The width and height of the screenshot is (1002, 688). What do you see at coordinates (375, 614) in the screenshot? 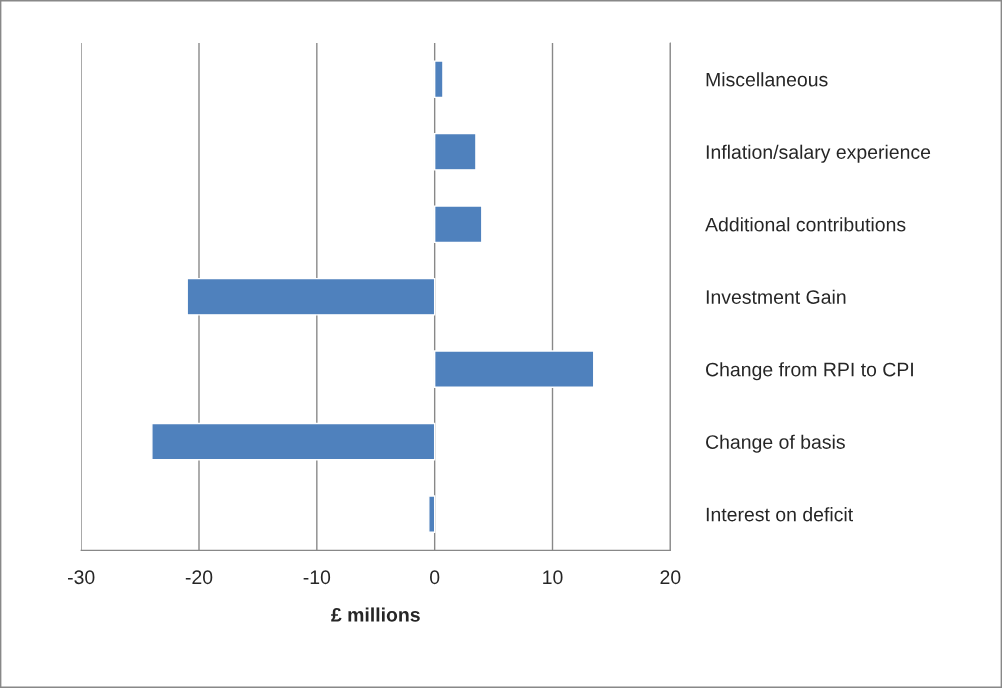
I see `x-axis-title: £ millions` at bounding box center [375, 614].